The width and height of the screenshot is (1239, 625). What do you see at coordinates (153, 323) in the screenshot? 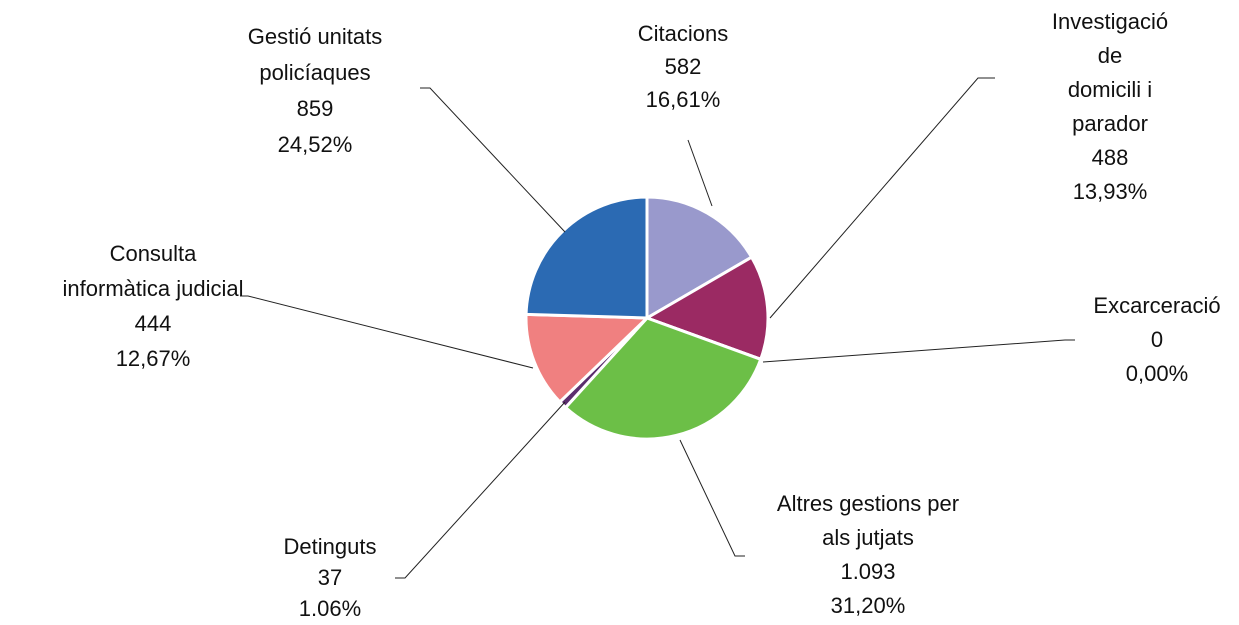
I see `value-label: 444` at bounding box center [153, 323].